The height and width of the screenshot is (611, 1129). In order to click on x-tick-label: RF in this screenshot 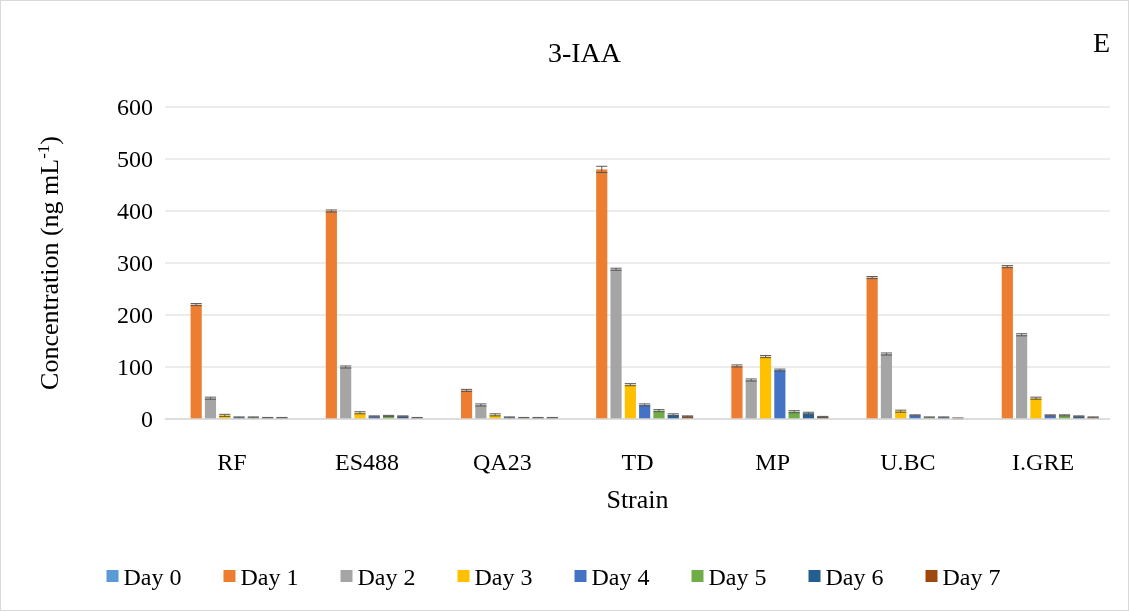, I will do `click(232, 462)`.